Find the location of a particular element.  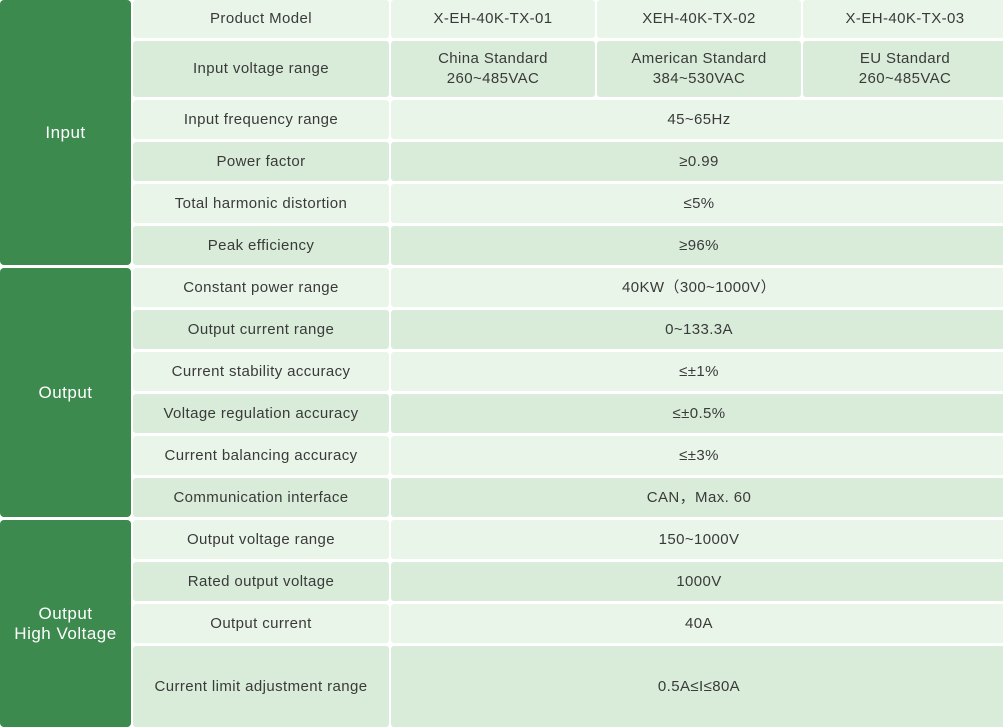

group-output-hv-line2: High Voltage is located at coordinates (65, 633).